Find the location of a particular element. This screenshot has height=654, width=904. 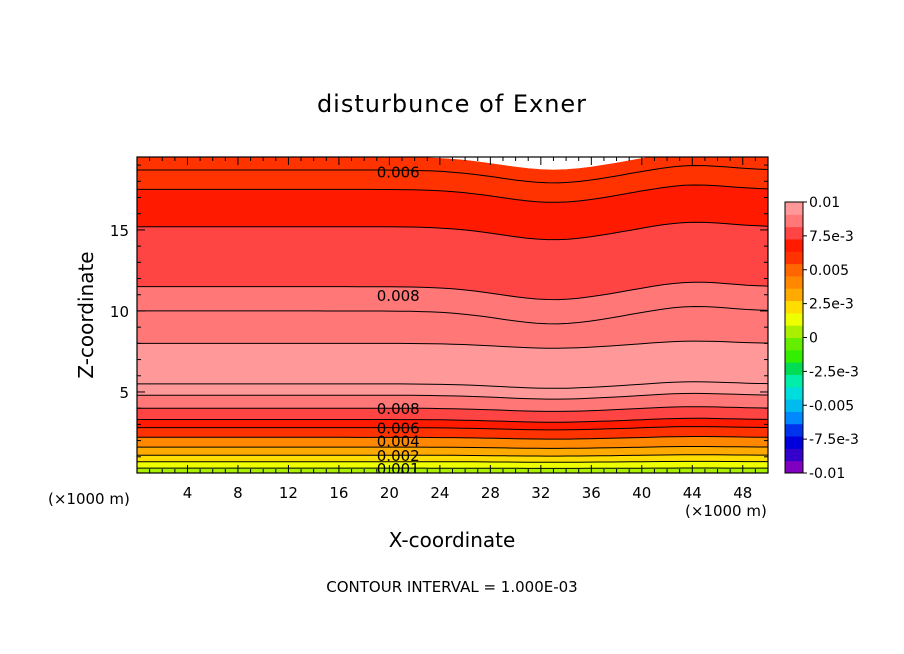

y-tick-label: 5 is located at coordinates (124, 393).